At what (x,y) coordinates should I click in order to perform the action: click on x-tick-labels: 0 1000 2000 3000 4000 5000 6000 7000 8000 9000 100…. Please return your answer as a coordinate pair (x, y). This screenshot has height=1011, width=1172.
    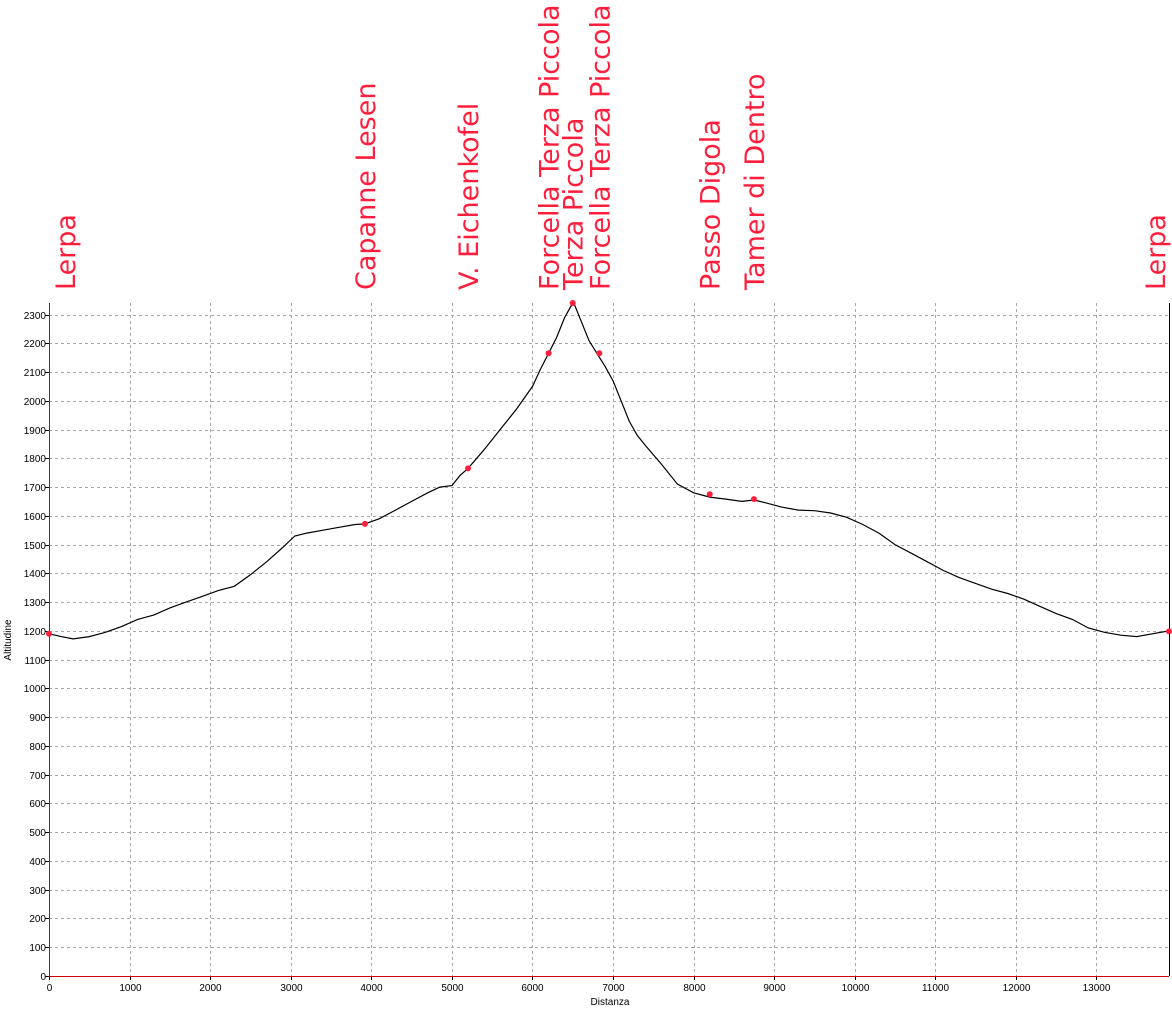
    Looking at the image, I should click on (579, 988).